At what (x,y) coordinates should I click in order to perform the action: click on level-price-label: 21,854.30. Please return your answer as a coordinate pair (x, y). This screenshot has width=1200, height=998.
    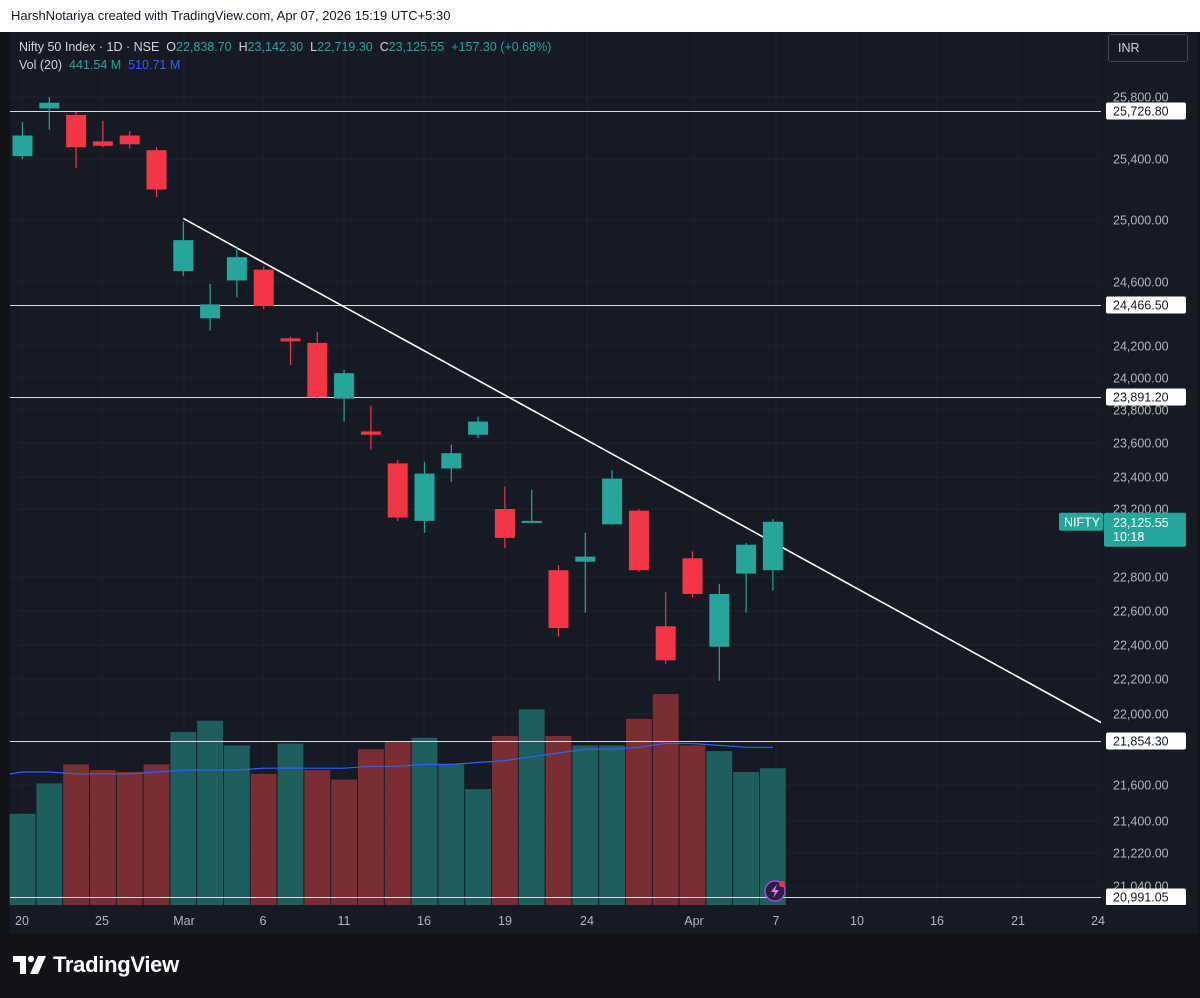
    Looking at the image, I should click on (1146, 741).